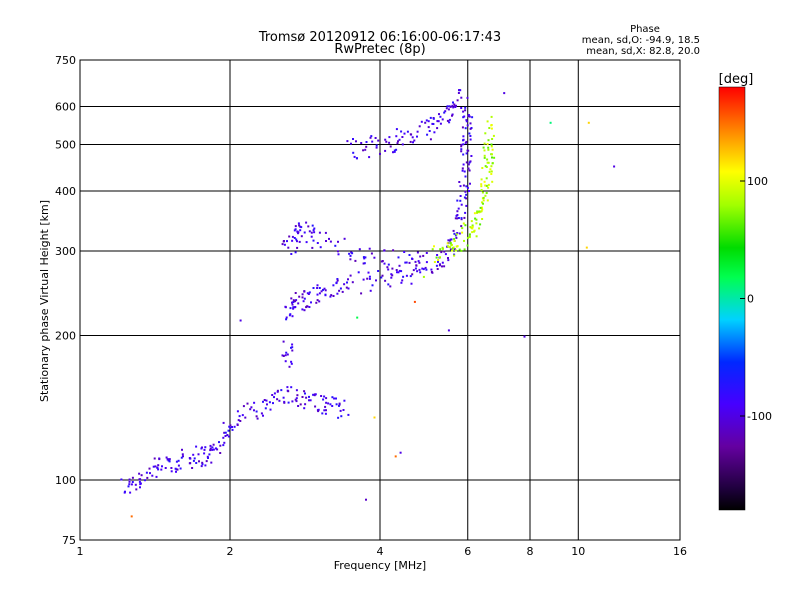 The image size is (800, 600). What do you see at coordinates (382, 551) in the screenshot?
I see `x-axis-ticks: 1 2 4 6 8 10 16` at bounding box center [382, 551].